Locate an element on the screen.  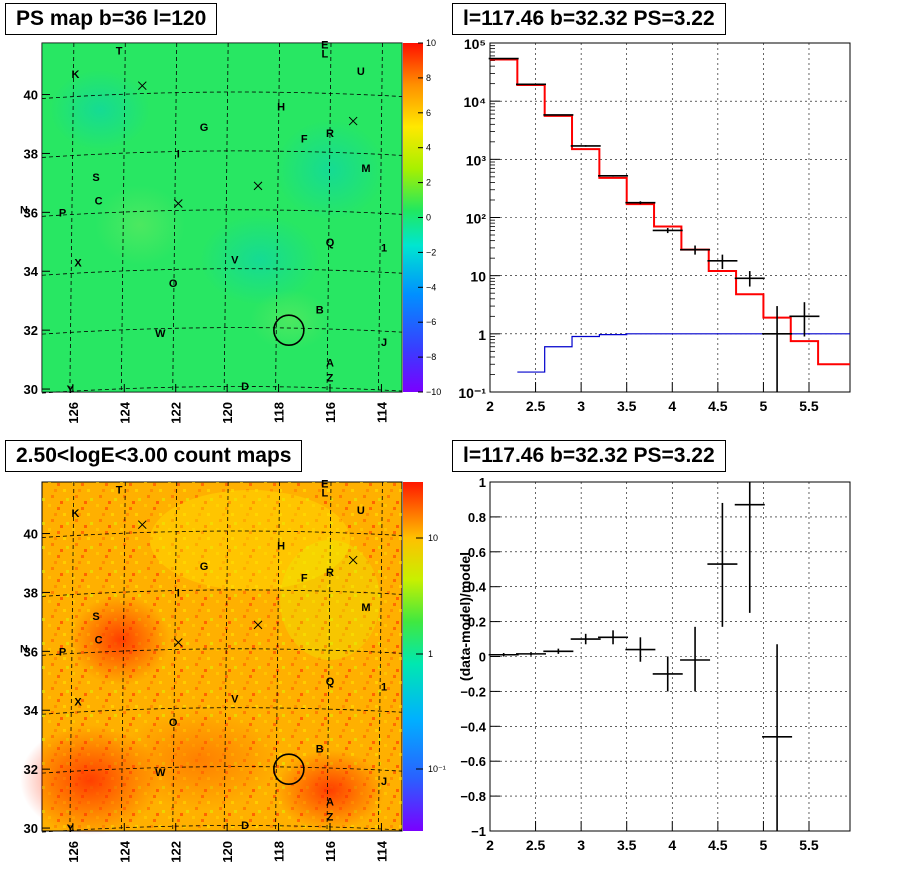
source-marker-label: F is located at coordinates (304, 579).